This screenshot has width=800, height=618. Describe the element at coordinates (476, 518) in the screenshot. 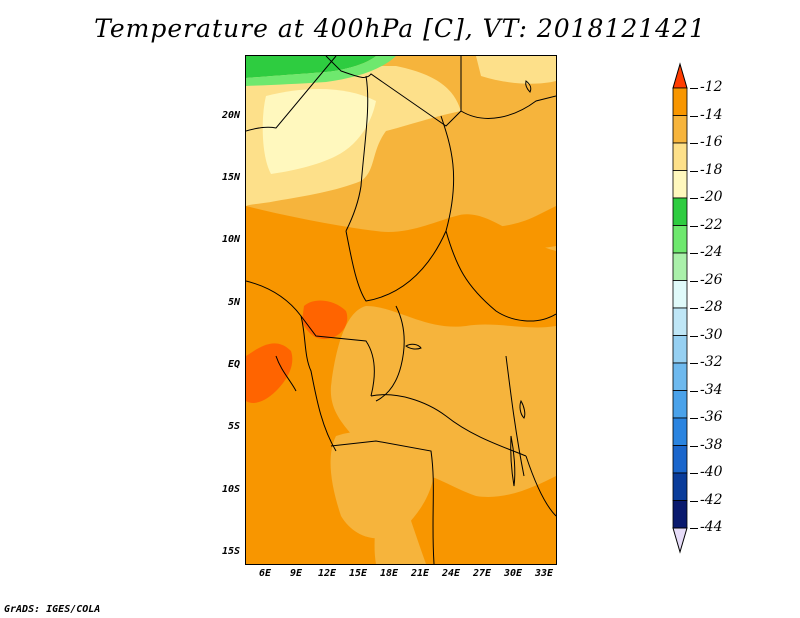

I see `band-minus14-east` at that location.